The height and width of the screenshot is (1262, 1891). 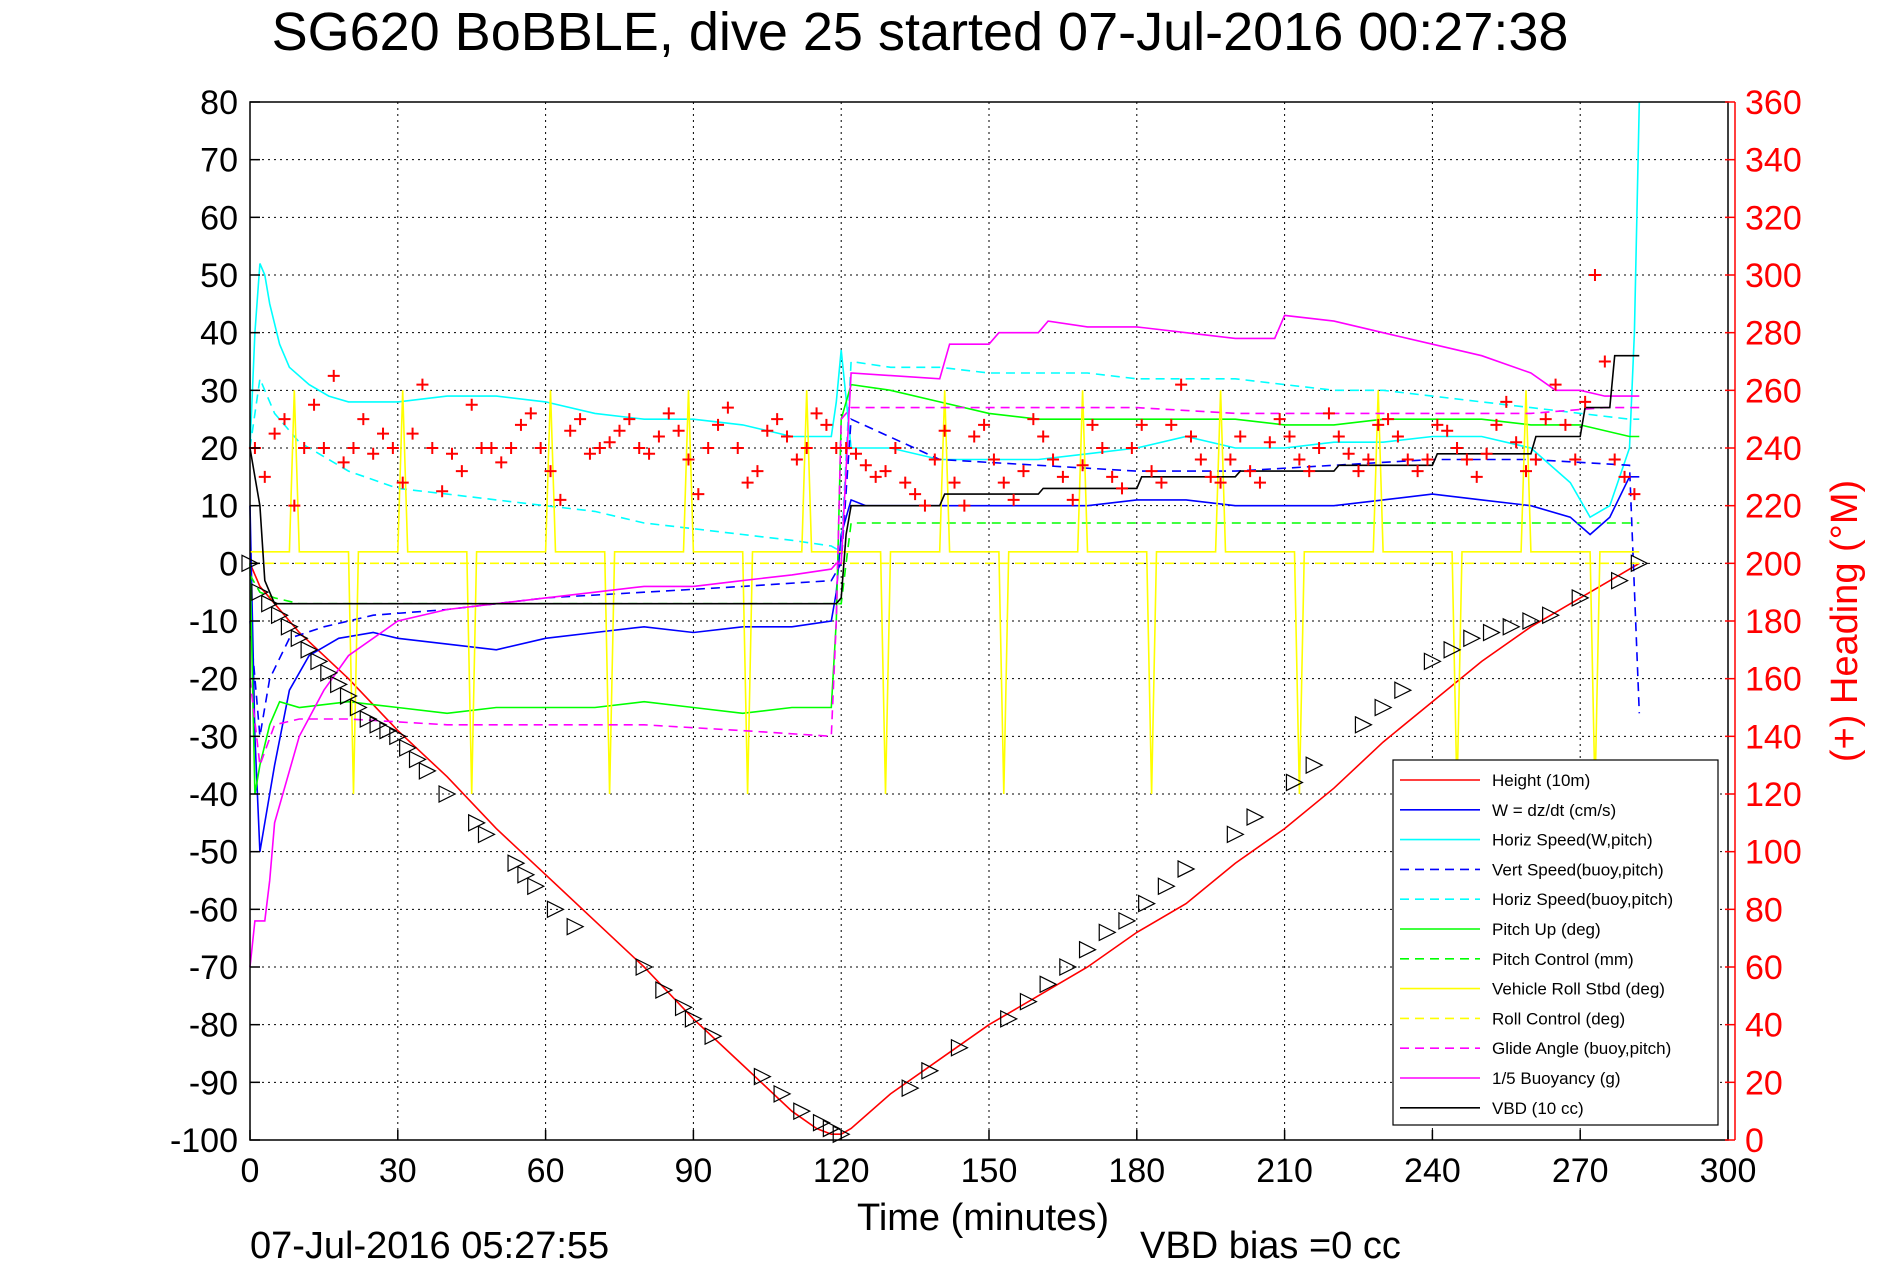 What do you see at coordinates (1581, 1048) in the screenshot?
I see `legend-label: Glide Angle (buoy,pitch)` at bounding box center [1581, 1048].